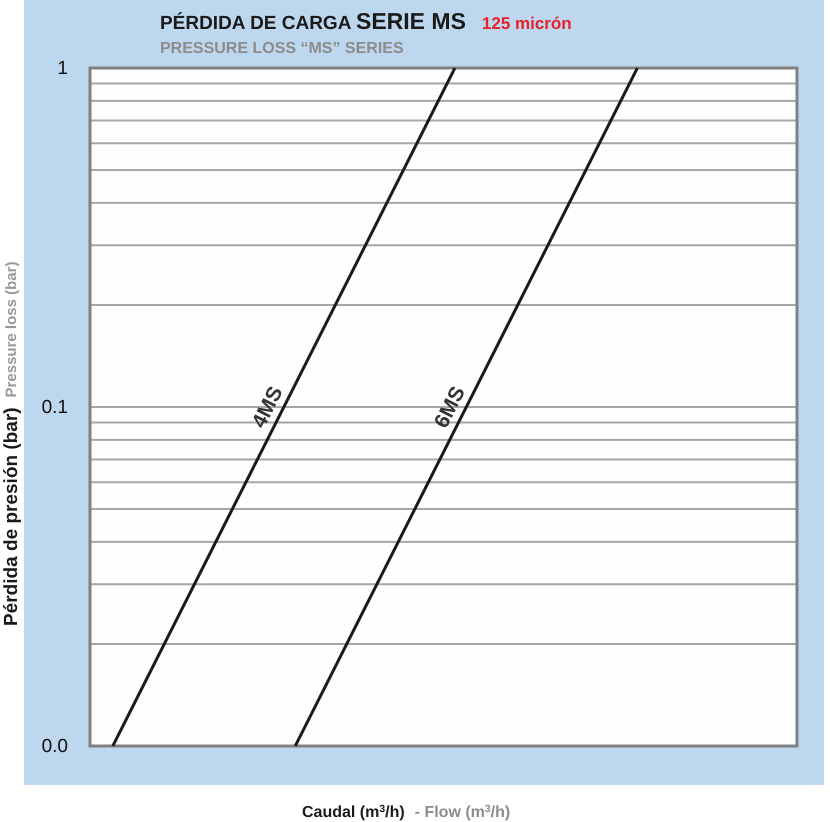  What do you see at coordinates (55, 407) in the screenshot?
I see `y-tick-label: 0.1` at bounding box center [55, 407].